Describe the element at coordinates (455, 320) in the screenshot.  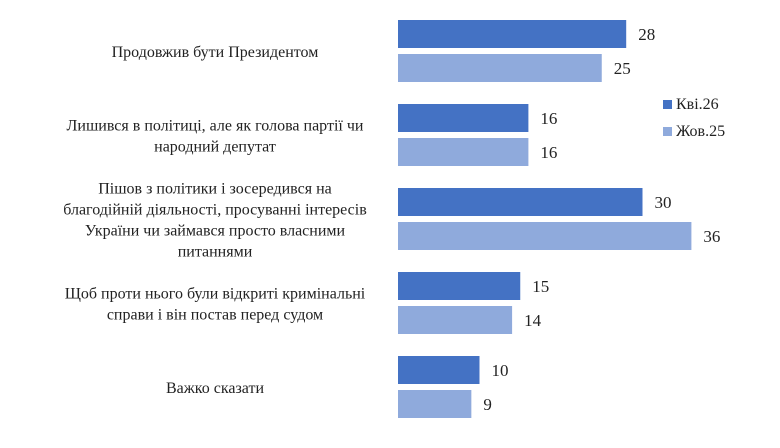
I see `bar-series2-cat4` at that location.